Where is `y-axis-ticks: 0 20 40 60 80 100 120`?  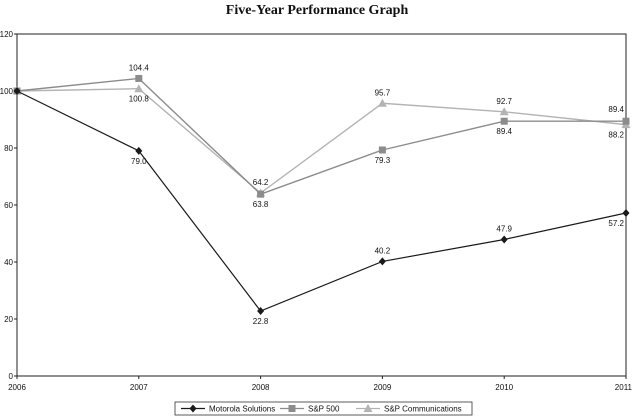 y-axis-ticks: 0 20 40 60 80 100 120 is located at coordinates (8, 205).